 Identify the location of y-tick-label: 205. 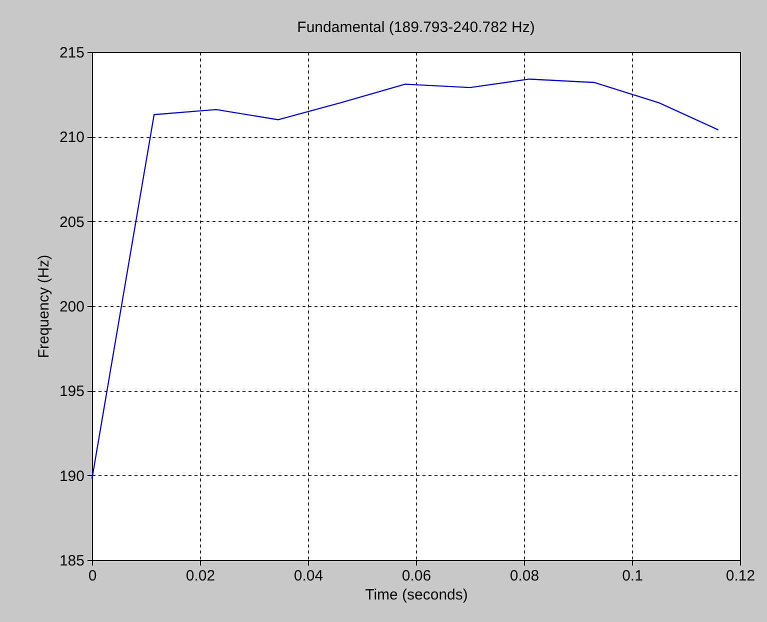
(71, 222).